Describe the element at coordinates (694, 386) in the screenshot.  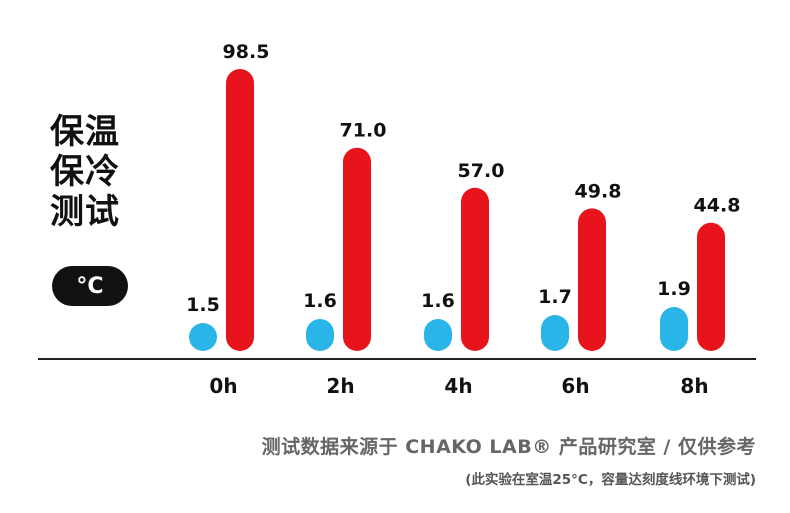
I see `x-tick-8h: 8h` at that location.